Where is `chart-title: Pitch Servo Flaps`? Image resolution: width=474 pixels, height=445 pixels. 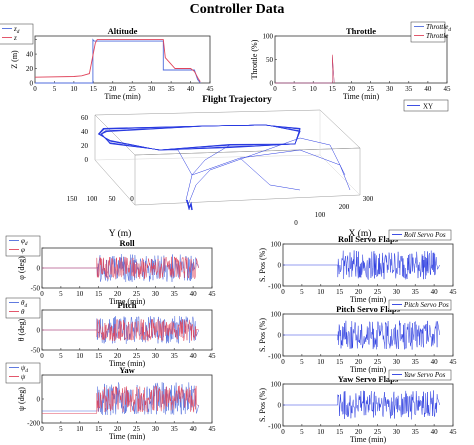
chart-title: Pitch Servo Flaps is located at coordinates (368, 309).